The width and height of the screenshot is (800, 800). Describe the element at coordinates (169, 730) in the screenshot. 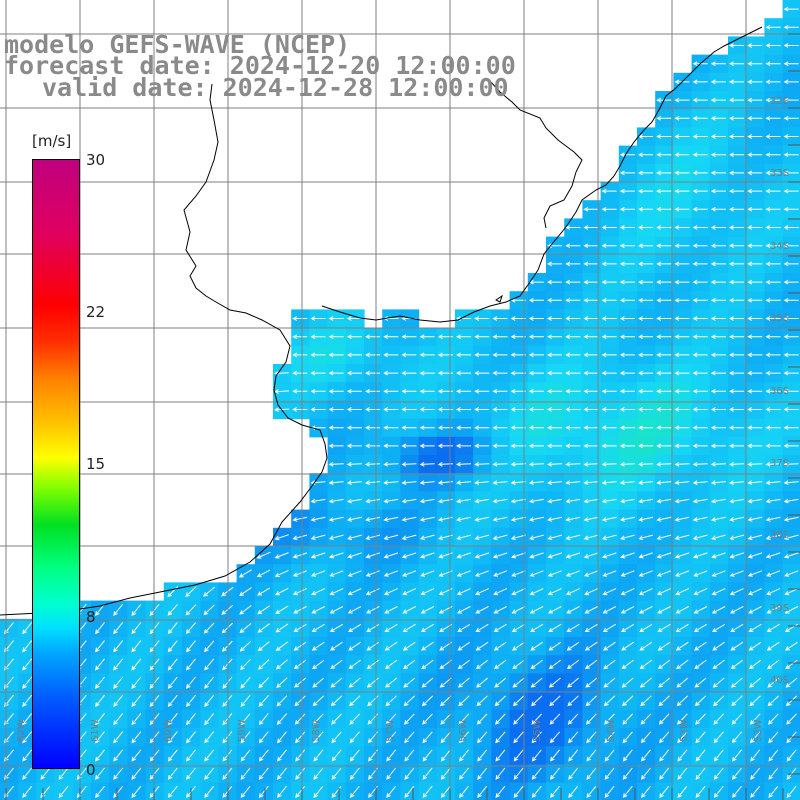

I see `lon-label: 60W` at that location.